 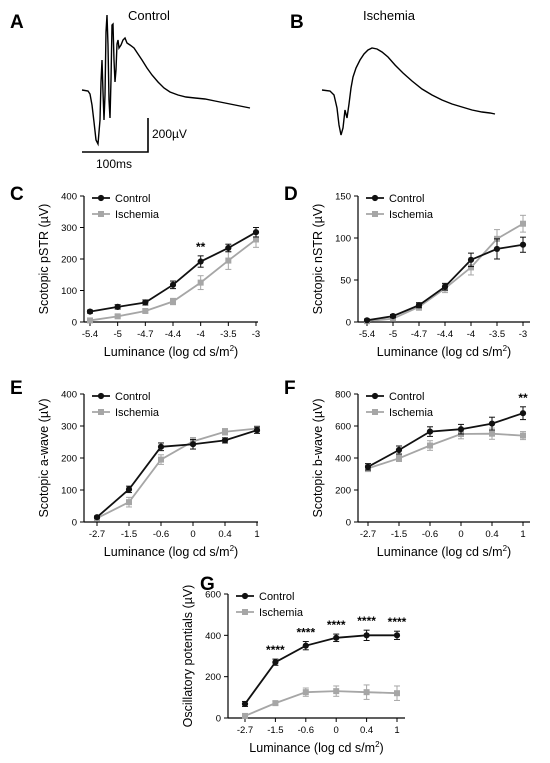 I want to click on control-waveform-trace, so click(x=166, y=80).